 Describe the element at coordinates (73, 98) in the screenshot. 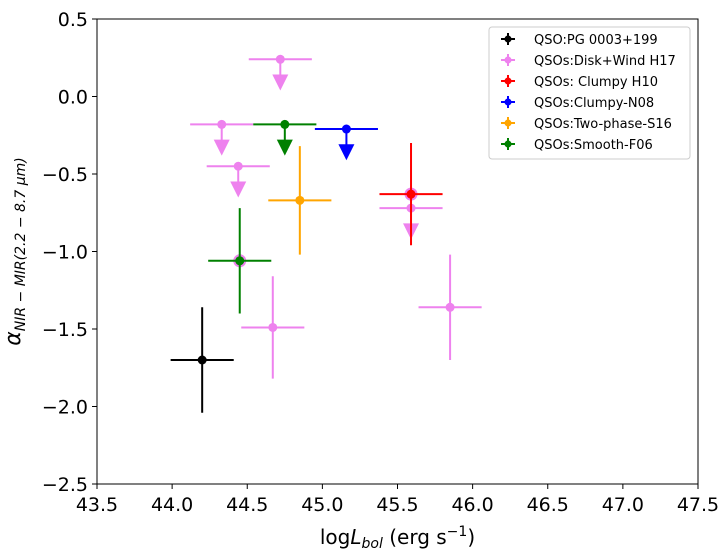

I see `y-tick-label: 0.0` at that location.